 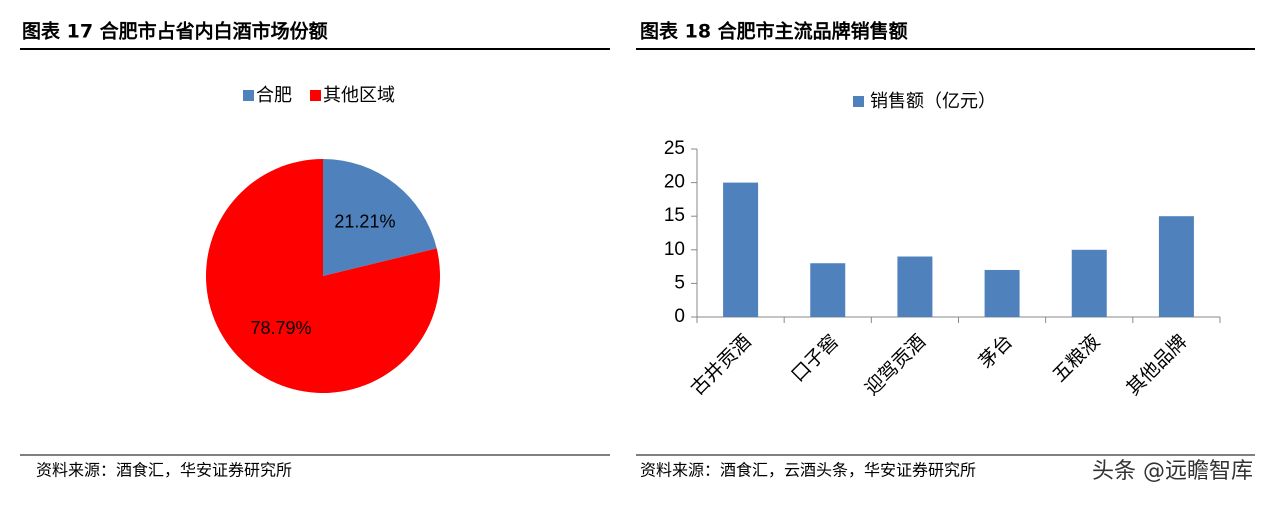 What do you see at coordinates (1172, 471) in the screenshot?
I see `watermark: 头条 @远瞻智库` at bounding box center [1172, 471].